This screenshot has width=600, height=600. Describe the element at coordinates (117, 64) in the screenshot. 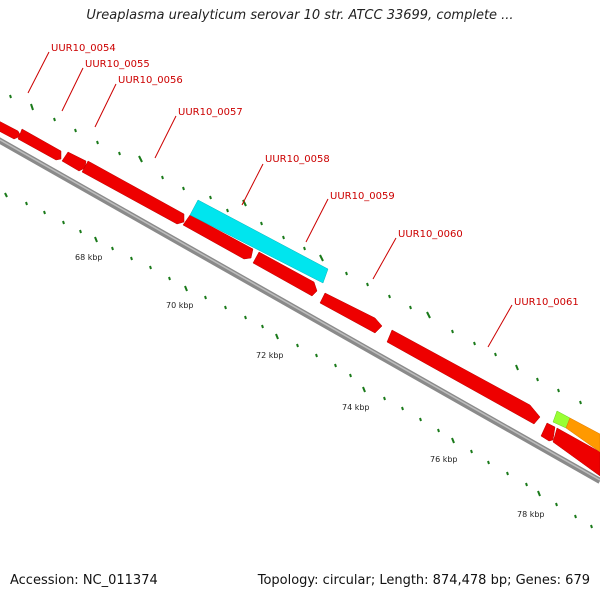

I see `gene-label: UUR10_0055` at that location.